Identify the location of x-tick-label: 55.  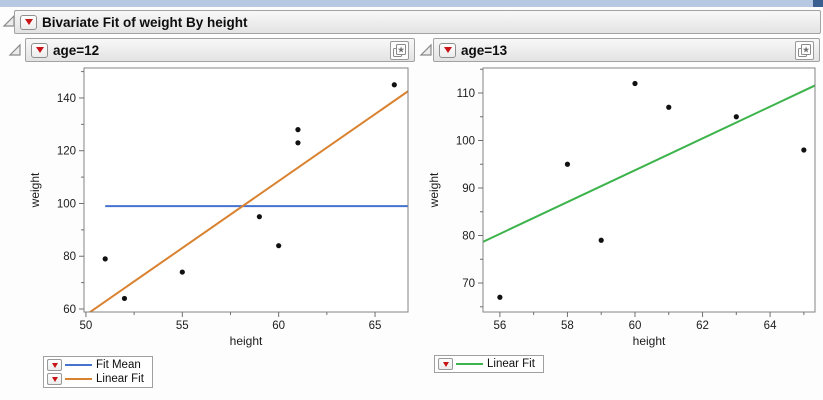
(182, 326).